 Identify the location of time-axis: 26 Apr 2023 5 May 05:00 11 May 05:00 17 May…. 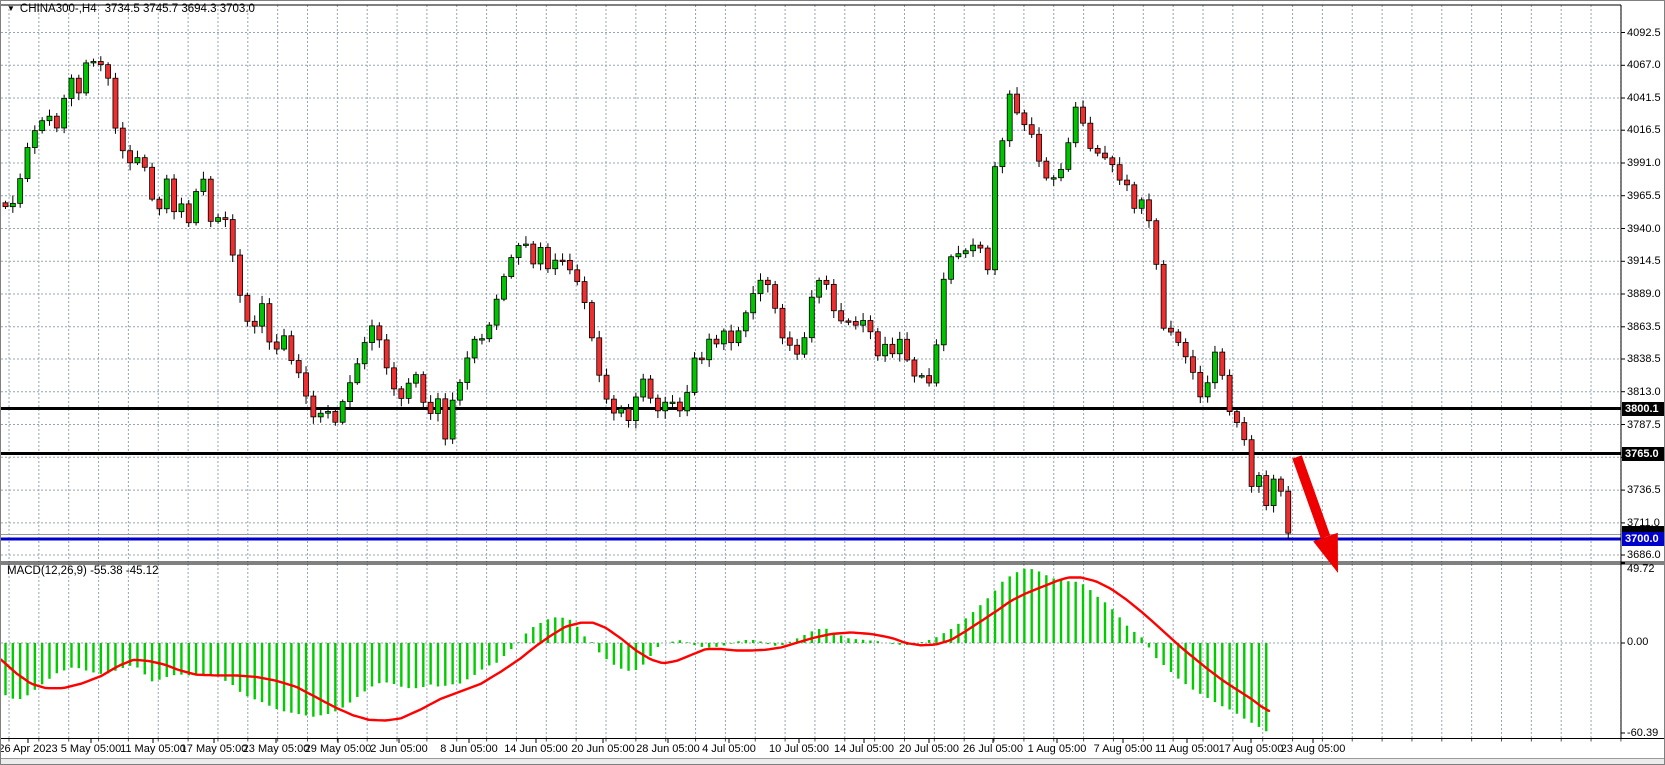
(832, 749).